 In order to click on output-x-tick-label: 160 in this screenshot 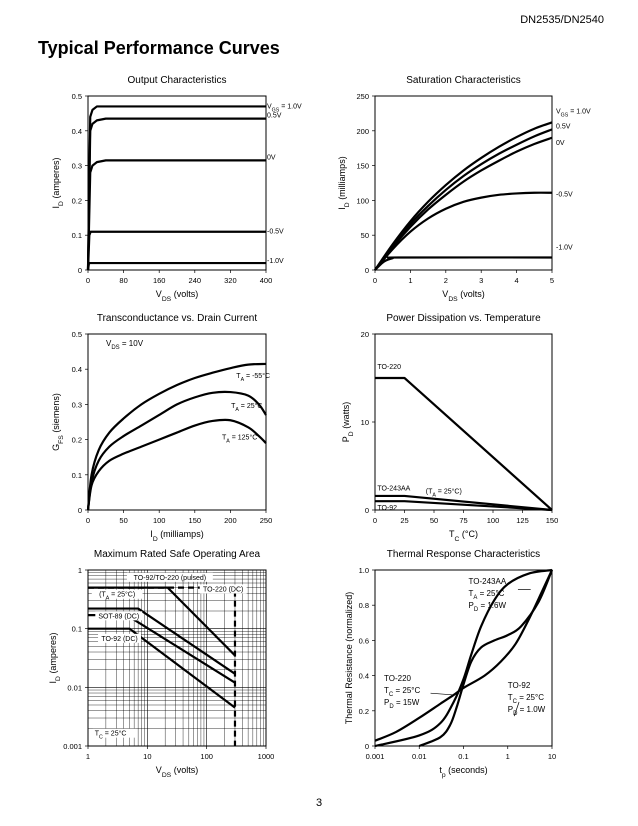, I will do `click(159, 280)`.